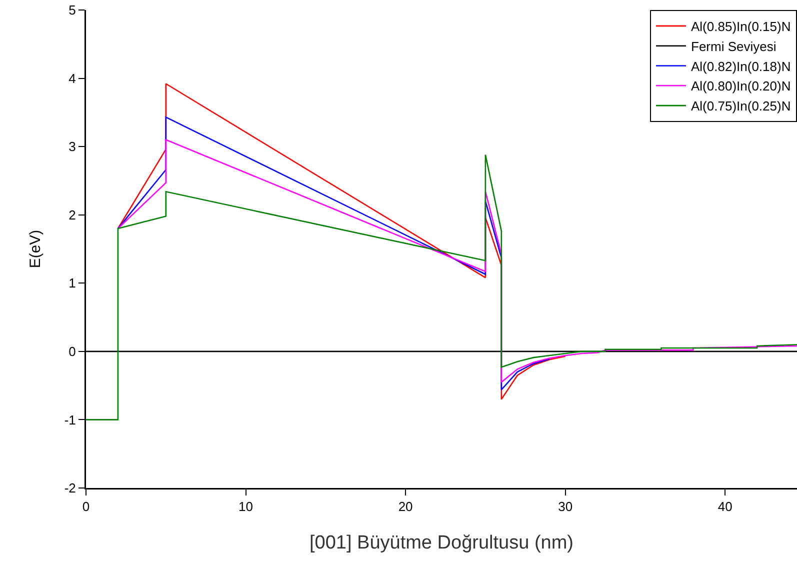 The image size is (797, 583). Describe the element at coordinates (35, 249) in the screenshot. I see `y-axis-title: E(eV)` at that location.